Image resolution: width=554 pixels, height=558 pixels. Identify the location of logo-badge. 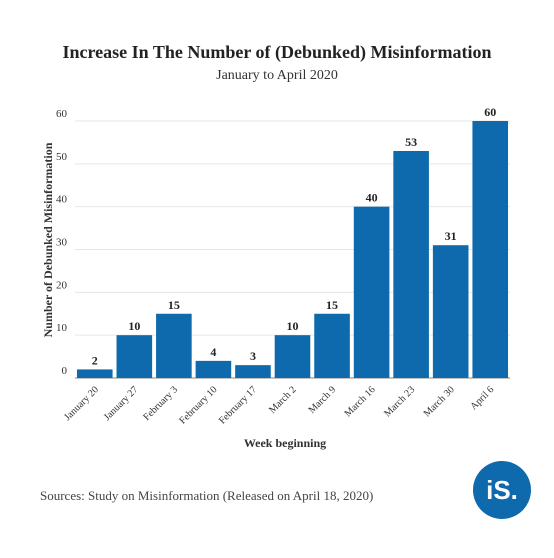
(502, 490).